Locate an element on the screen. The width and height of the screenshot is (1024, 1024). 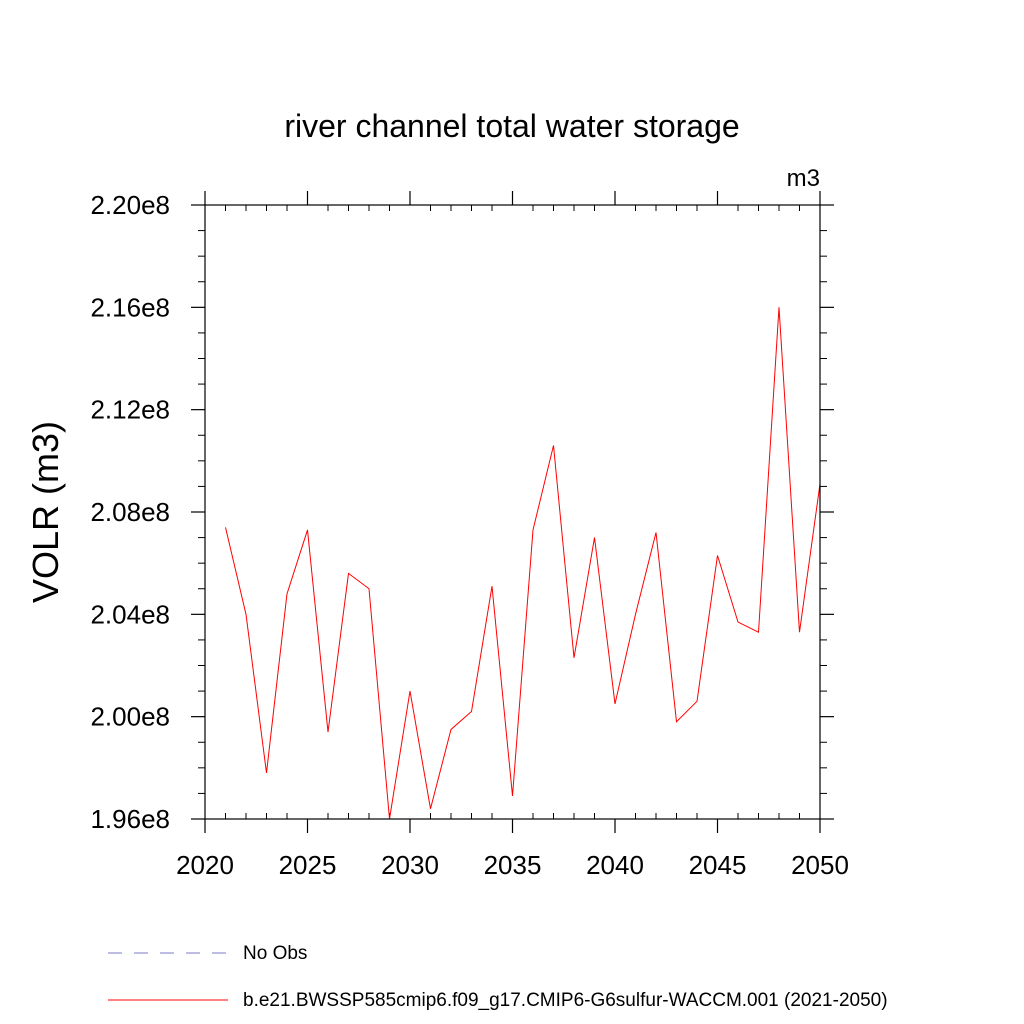
x-tick-label: 2040 is located at coordinates (615, 865).